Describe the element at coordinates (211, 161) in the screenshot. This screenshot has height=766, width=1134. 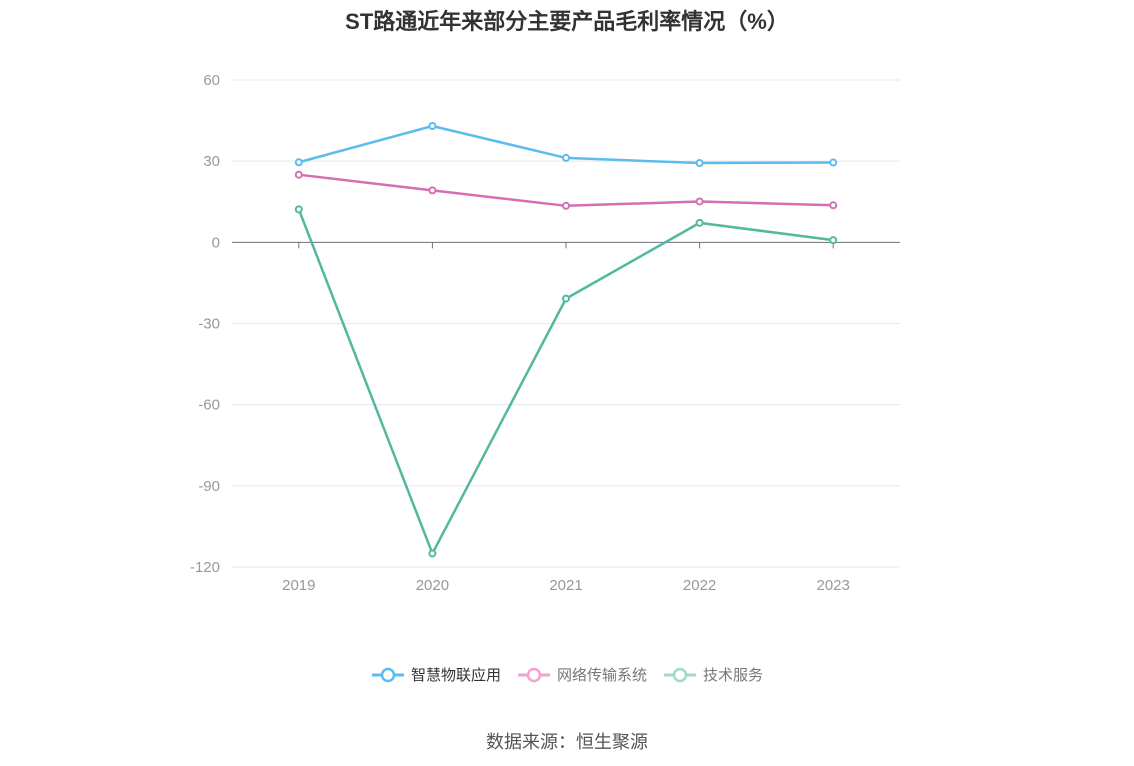
I see `y-tick-label: 30` at that location.